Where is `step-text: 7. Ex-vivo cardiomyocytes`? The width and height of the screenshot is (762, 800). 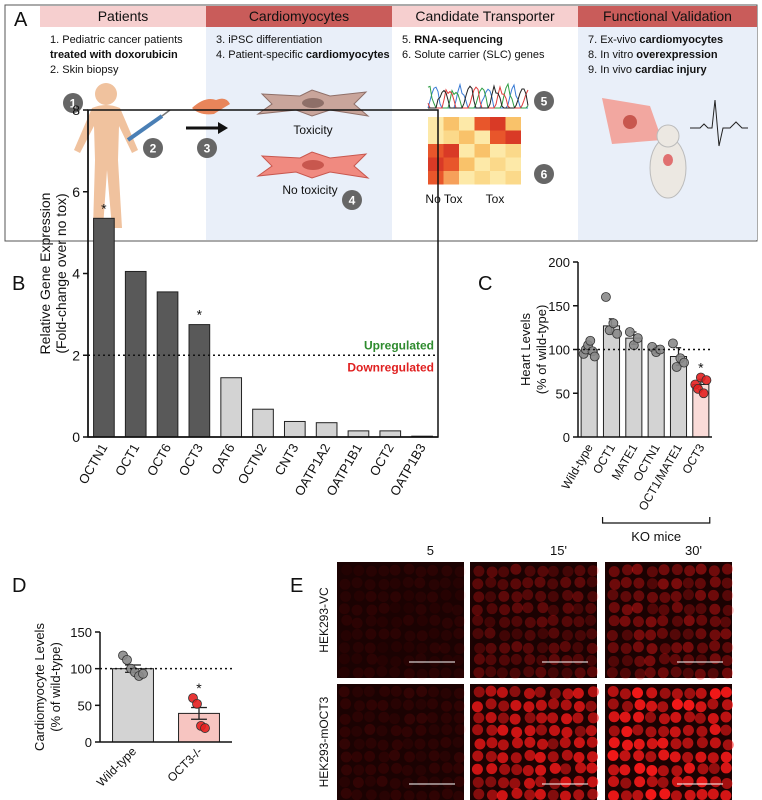 step-text: 7. Ex-vivo cardiomyocytes is located at coordinates (655, 40).